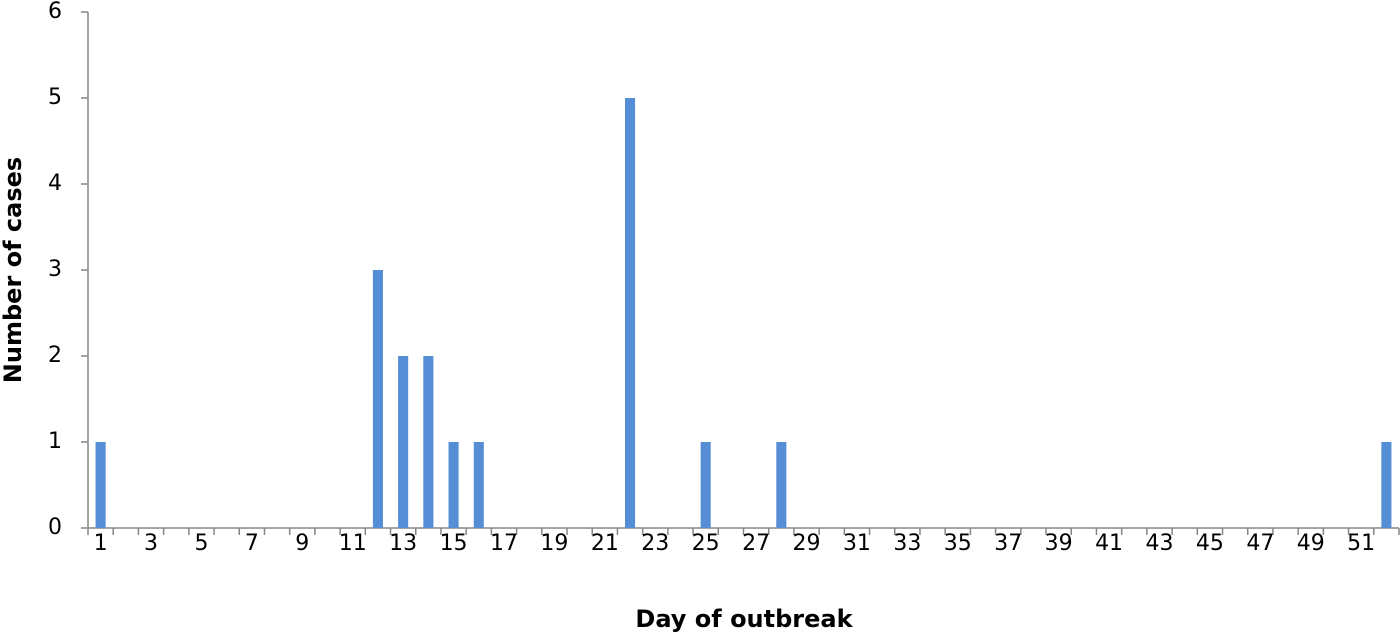 The width and height of the screenshot is (1400, 637). Describe the element at coordinates (744, 619) in the screenshot. I see `x-axis-title: Day of outbreak` at that location.